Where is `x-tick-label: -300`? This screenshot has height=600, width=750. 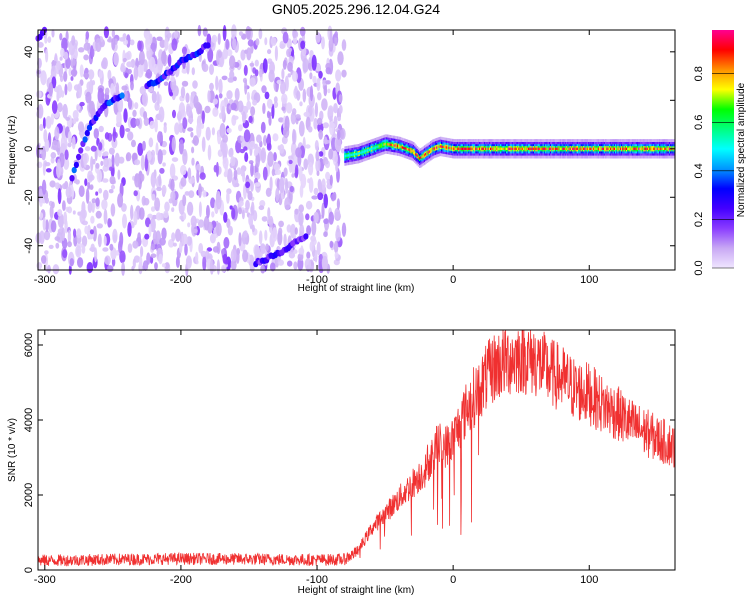
x-tick-label: -300 is located at coordinates (45, 280).